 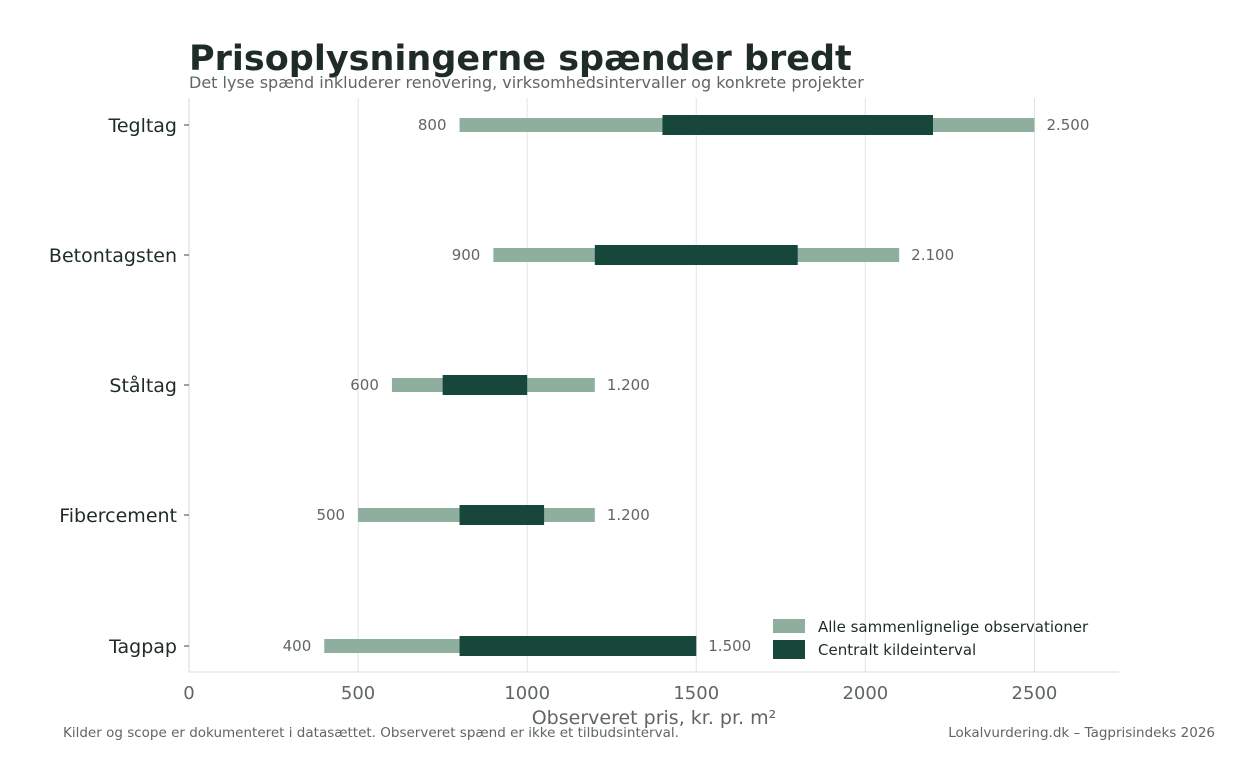 What do you see at coordinates (358, 693) in the screenshot?
I see `x-tick-label: 500` at bounding box center [358, 693].